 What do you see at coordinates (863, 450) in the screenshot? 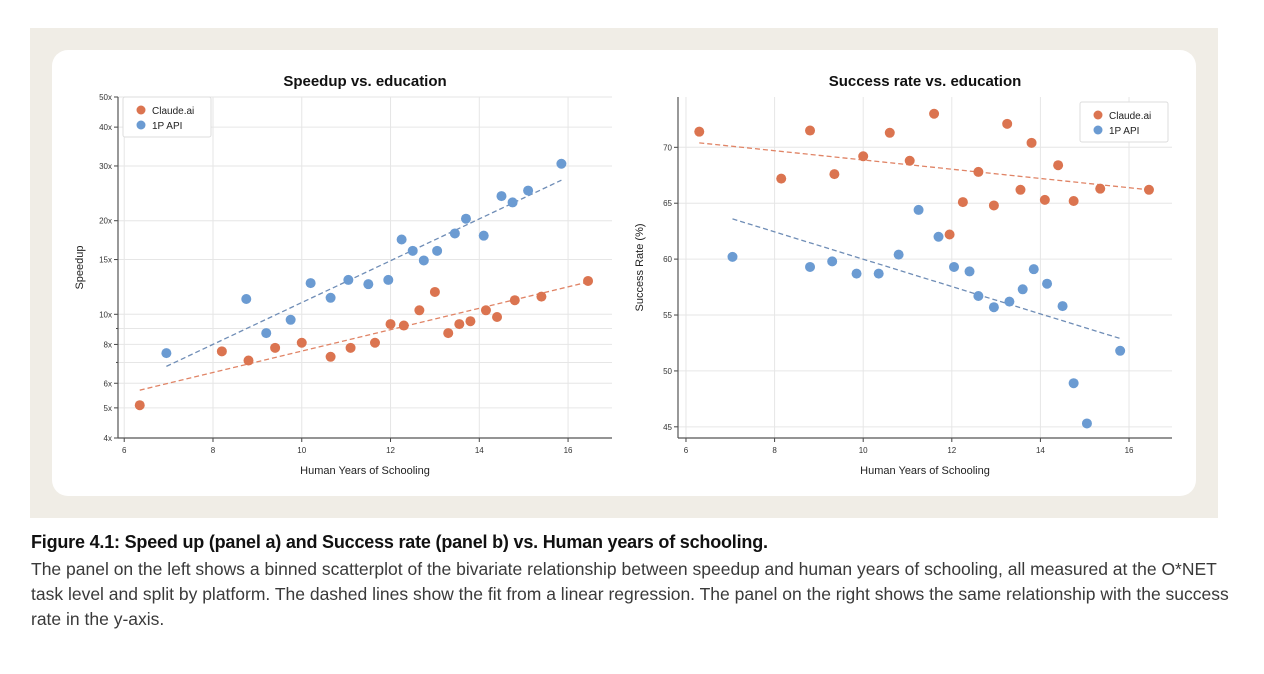
I see `x-tick-label: 10` at bounding box center [863, 450].